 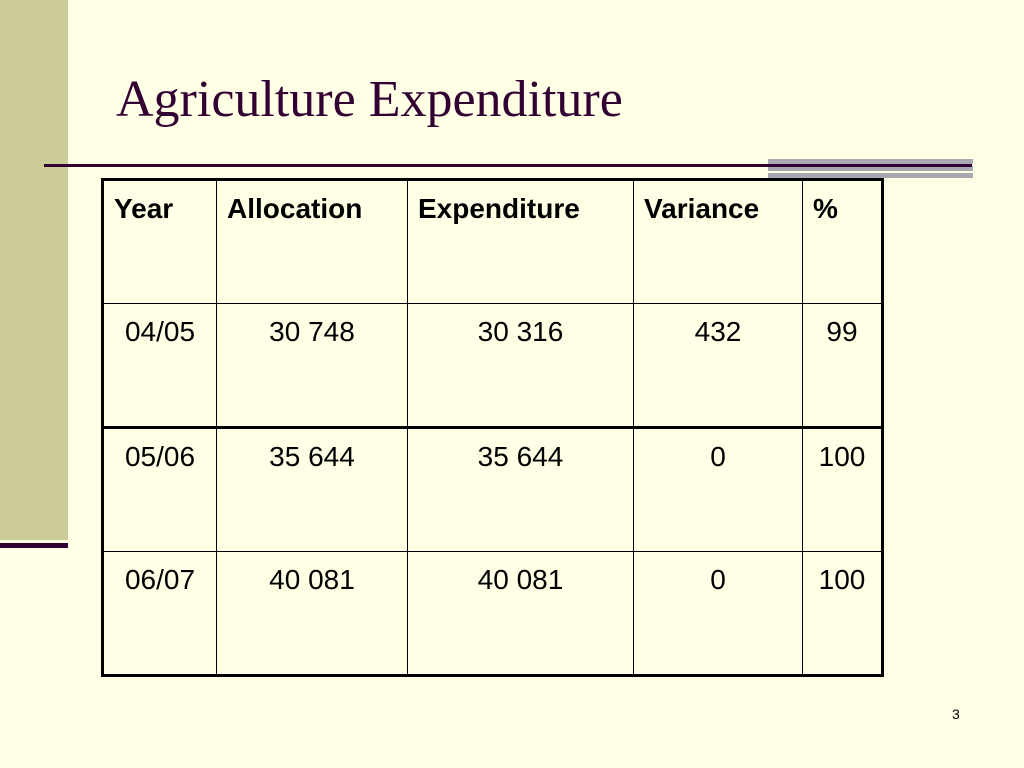 What do you see at coordinates (956, 714) in the screenshot?
I see `page-number: 3` at bounding box center [956, 714].